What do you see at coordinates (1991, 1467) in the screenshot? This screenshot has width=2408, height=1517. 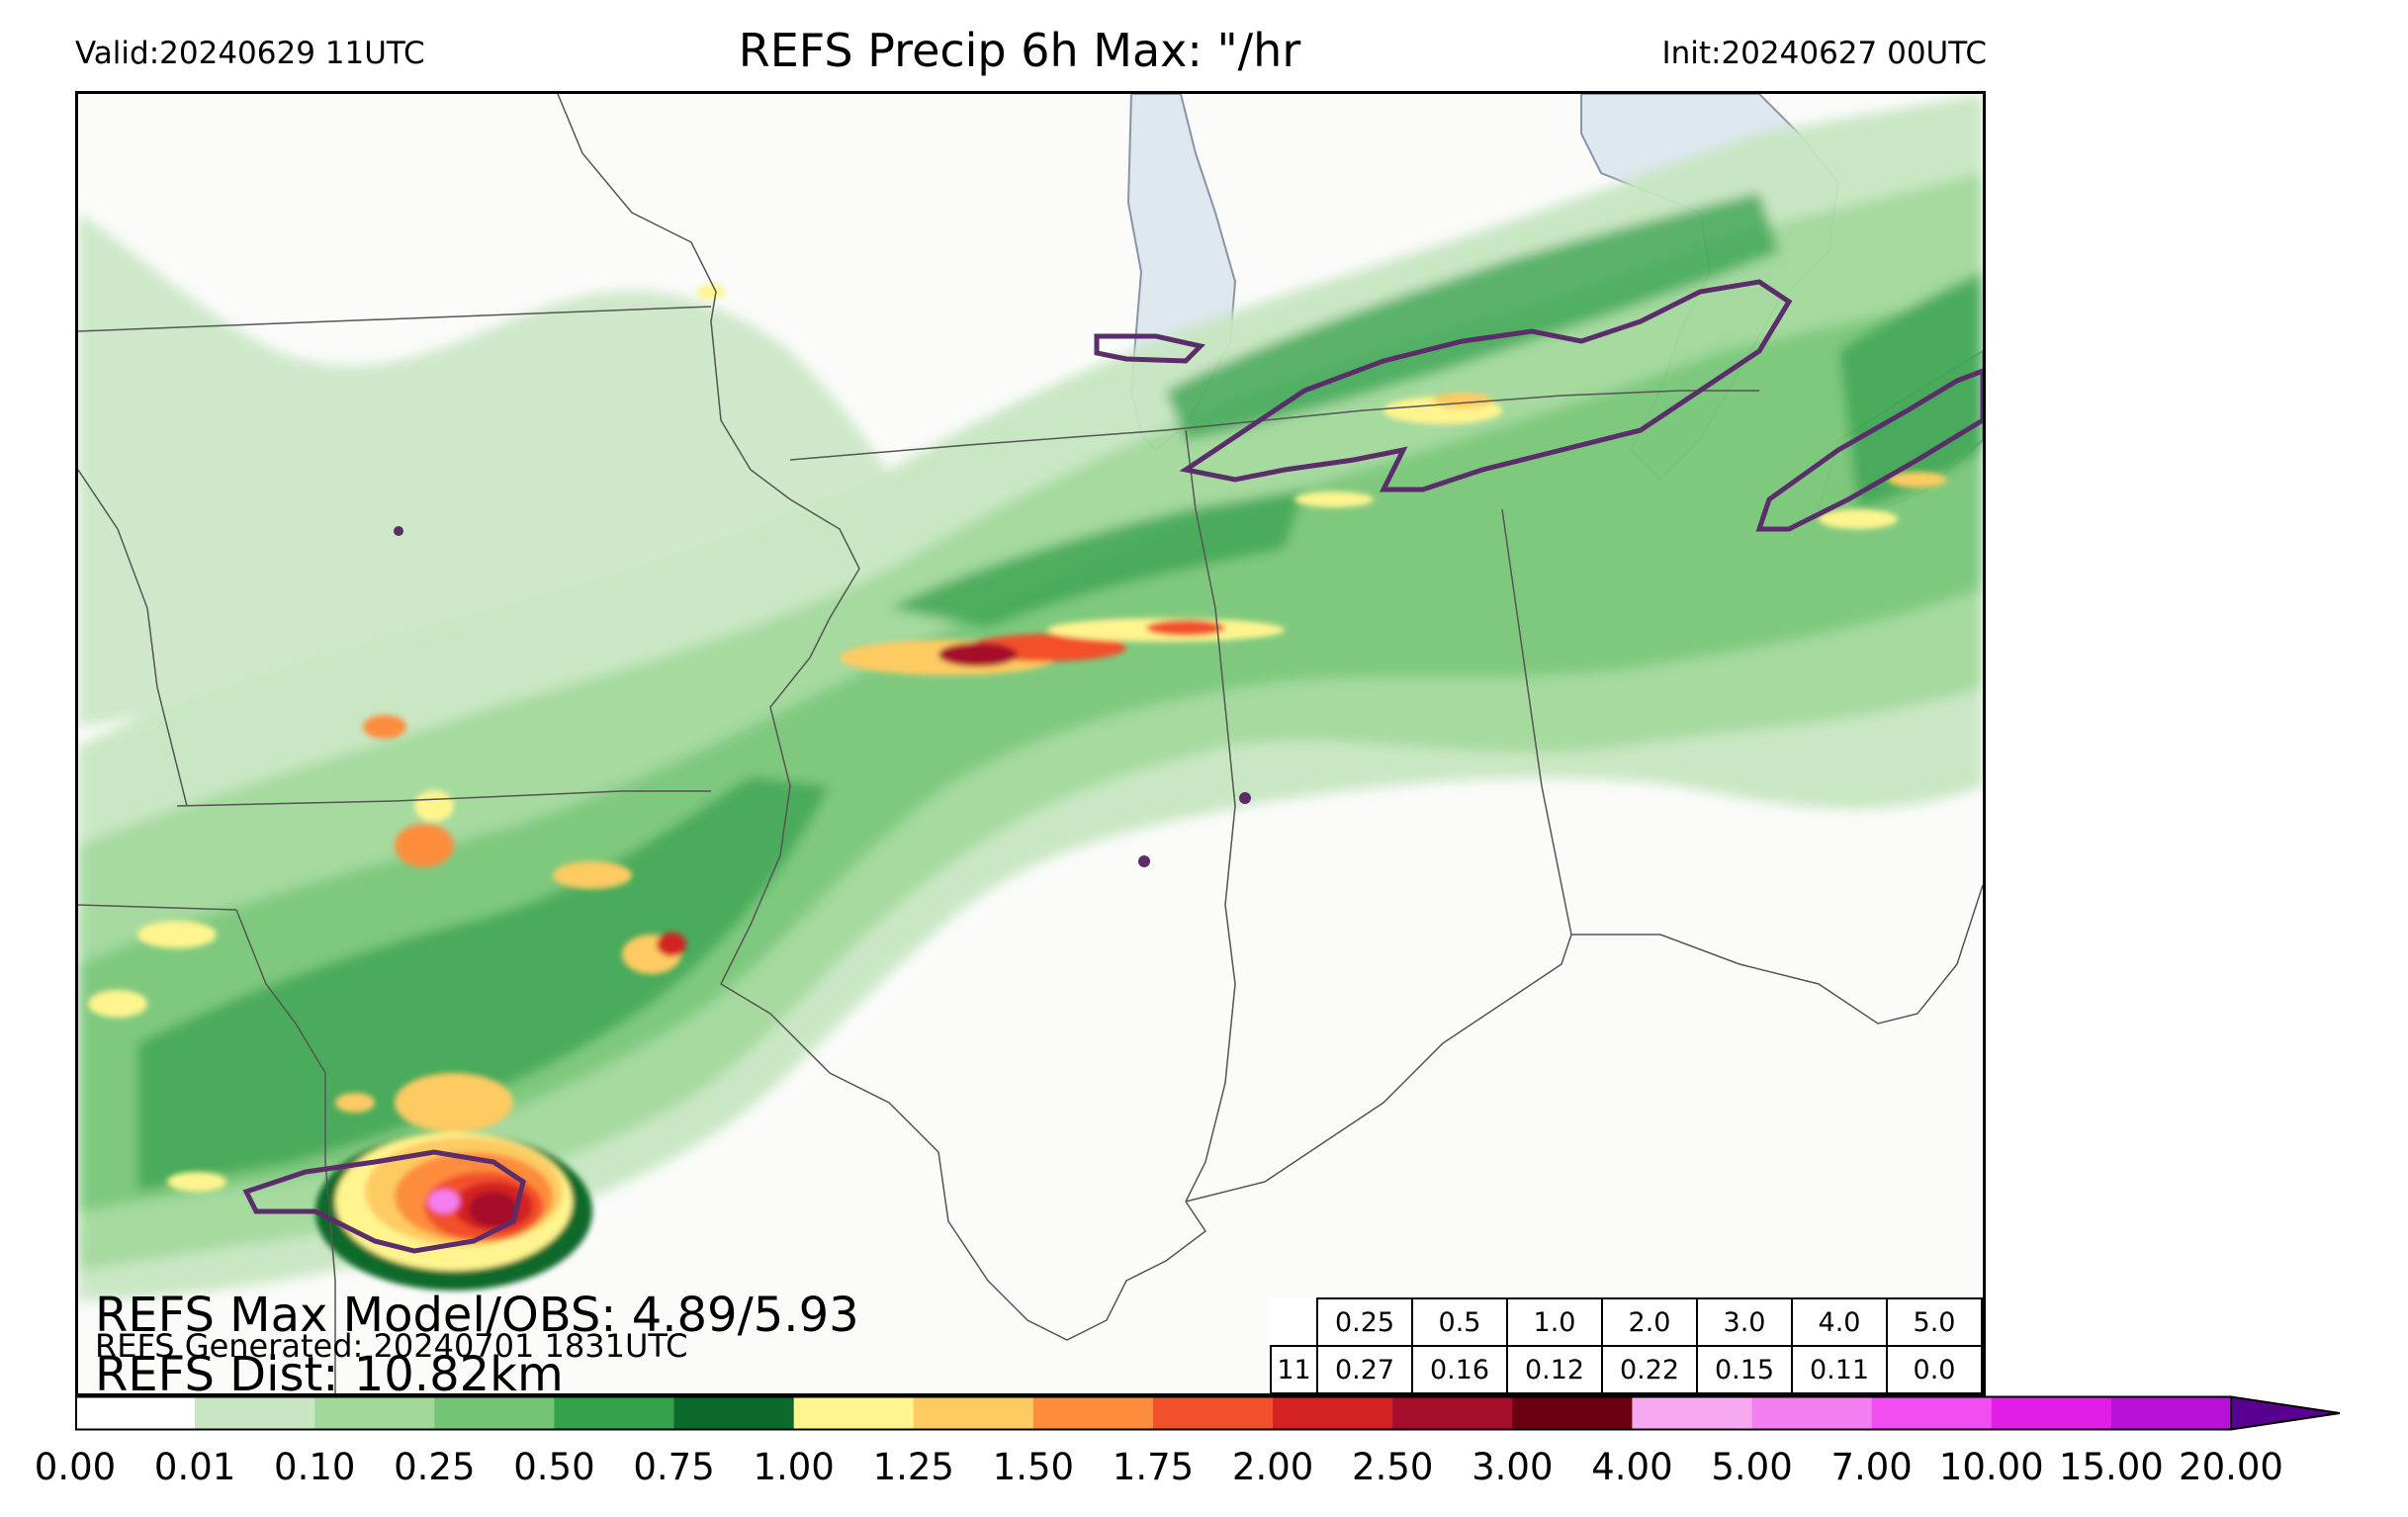 I see `colorbar-tick-label: 10.00` at bounding box center [1991, 1467].